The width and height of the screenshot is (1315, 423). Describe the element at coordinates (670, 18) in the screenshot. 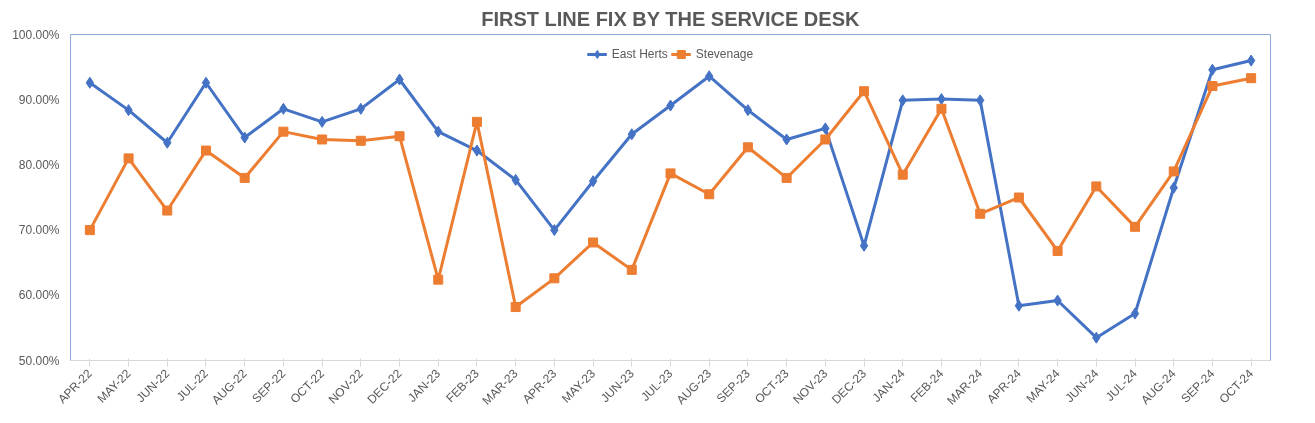

I see `chart-title: FIRST LINE FIX BY THE SERVICE DESK` at that location.